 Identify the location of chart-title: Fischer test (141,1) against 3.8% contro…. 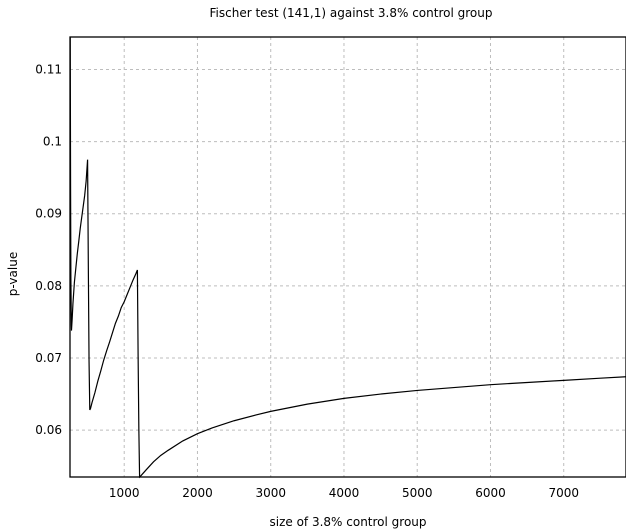
(351, 13).